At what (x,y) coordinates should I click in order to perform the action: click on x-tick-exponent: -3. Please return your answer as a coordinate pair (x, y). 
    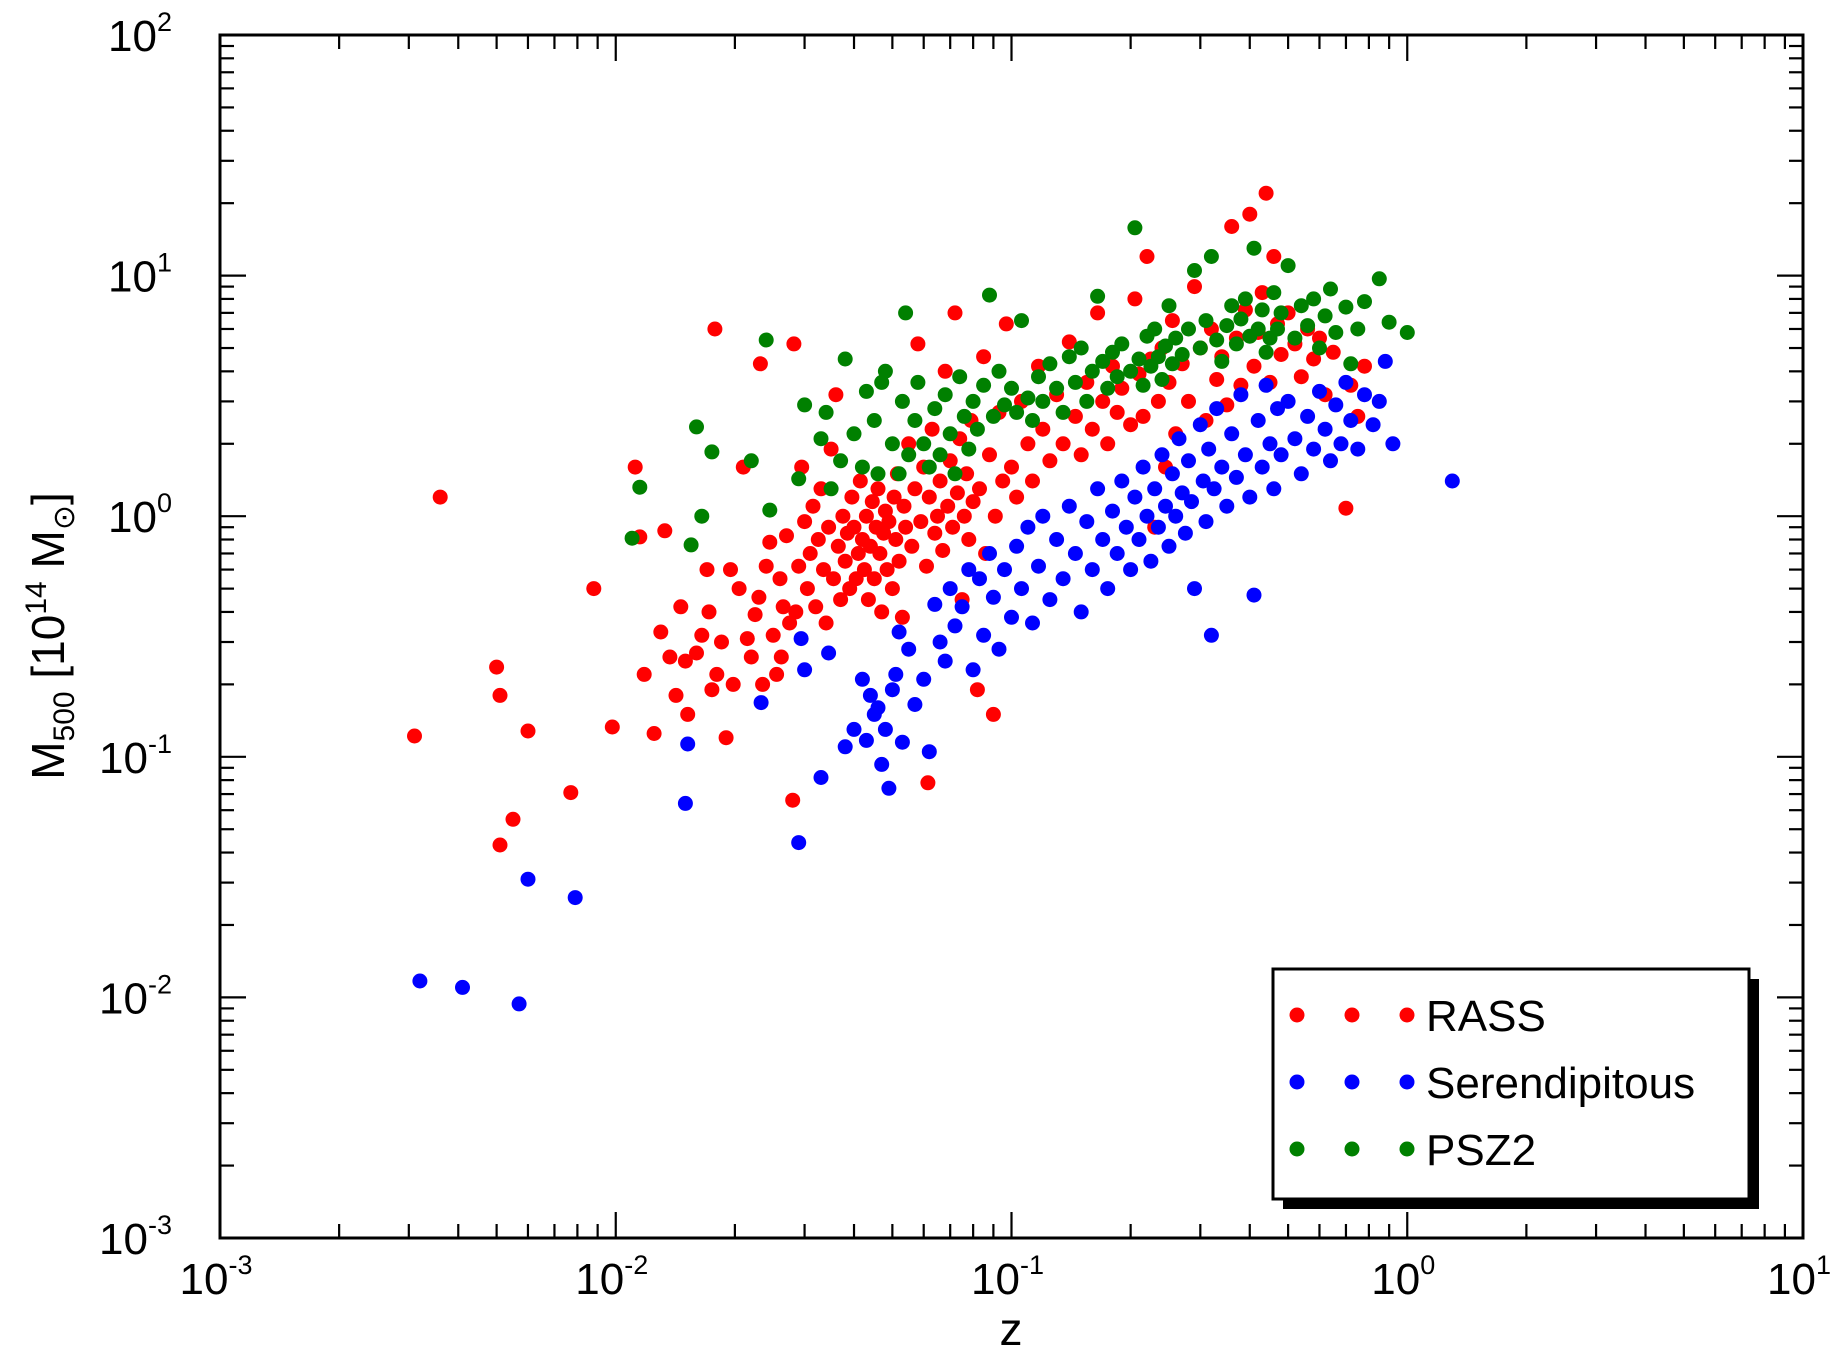
    Looking at the image, I should click on (240, 1265).